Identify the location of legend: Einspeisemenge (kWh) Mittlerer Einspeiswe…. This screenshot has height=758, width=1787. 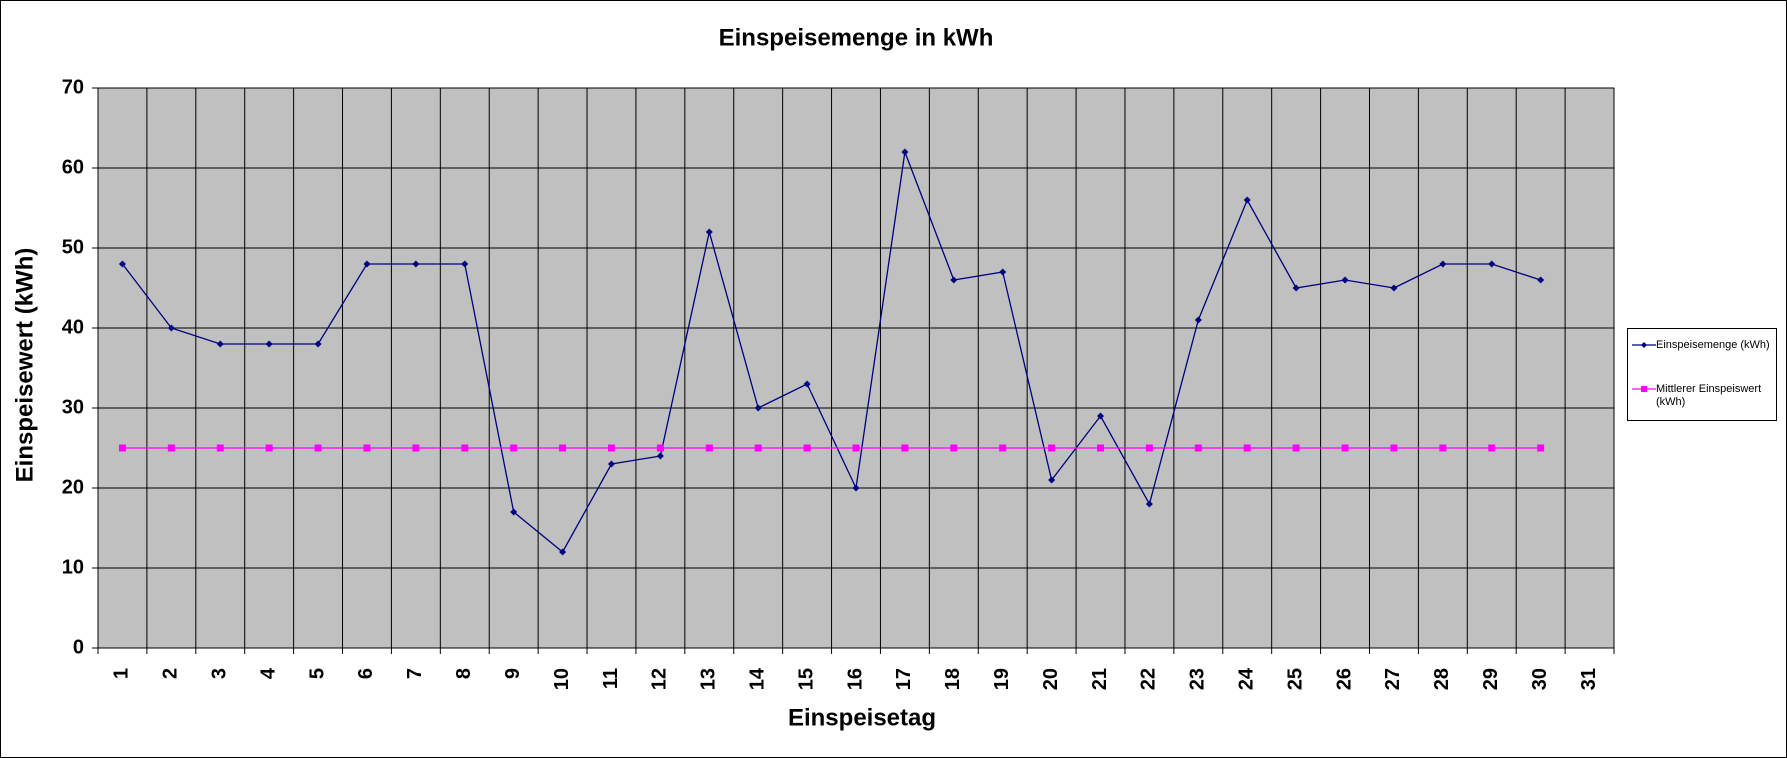
(1702, 374).